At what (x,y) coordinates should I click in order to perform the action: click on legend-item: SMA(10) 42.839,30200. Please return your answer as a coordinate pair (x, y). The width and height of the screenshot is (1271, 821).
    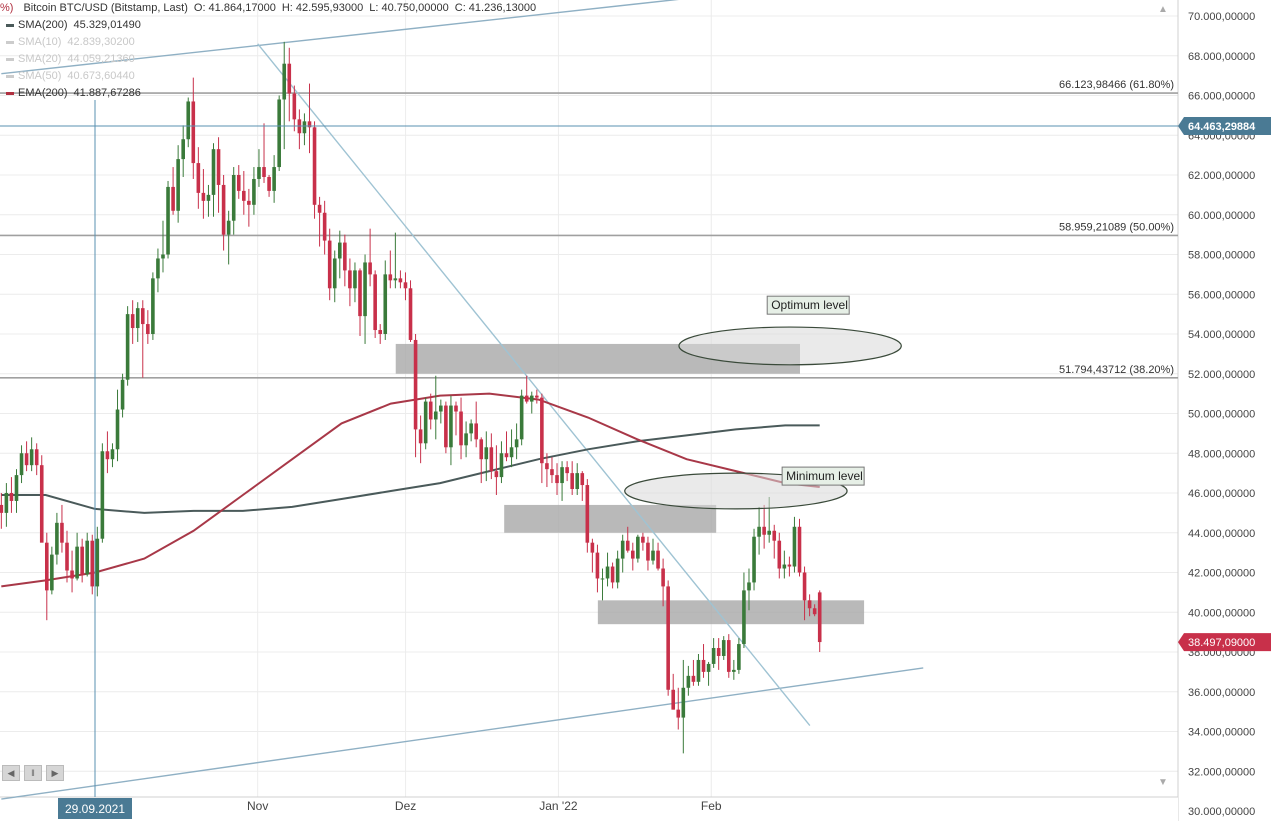
    Looking at the image, I should click on (268, 42).